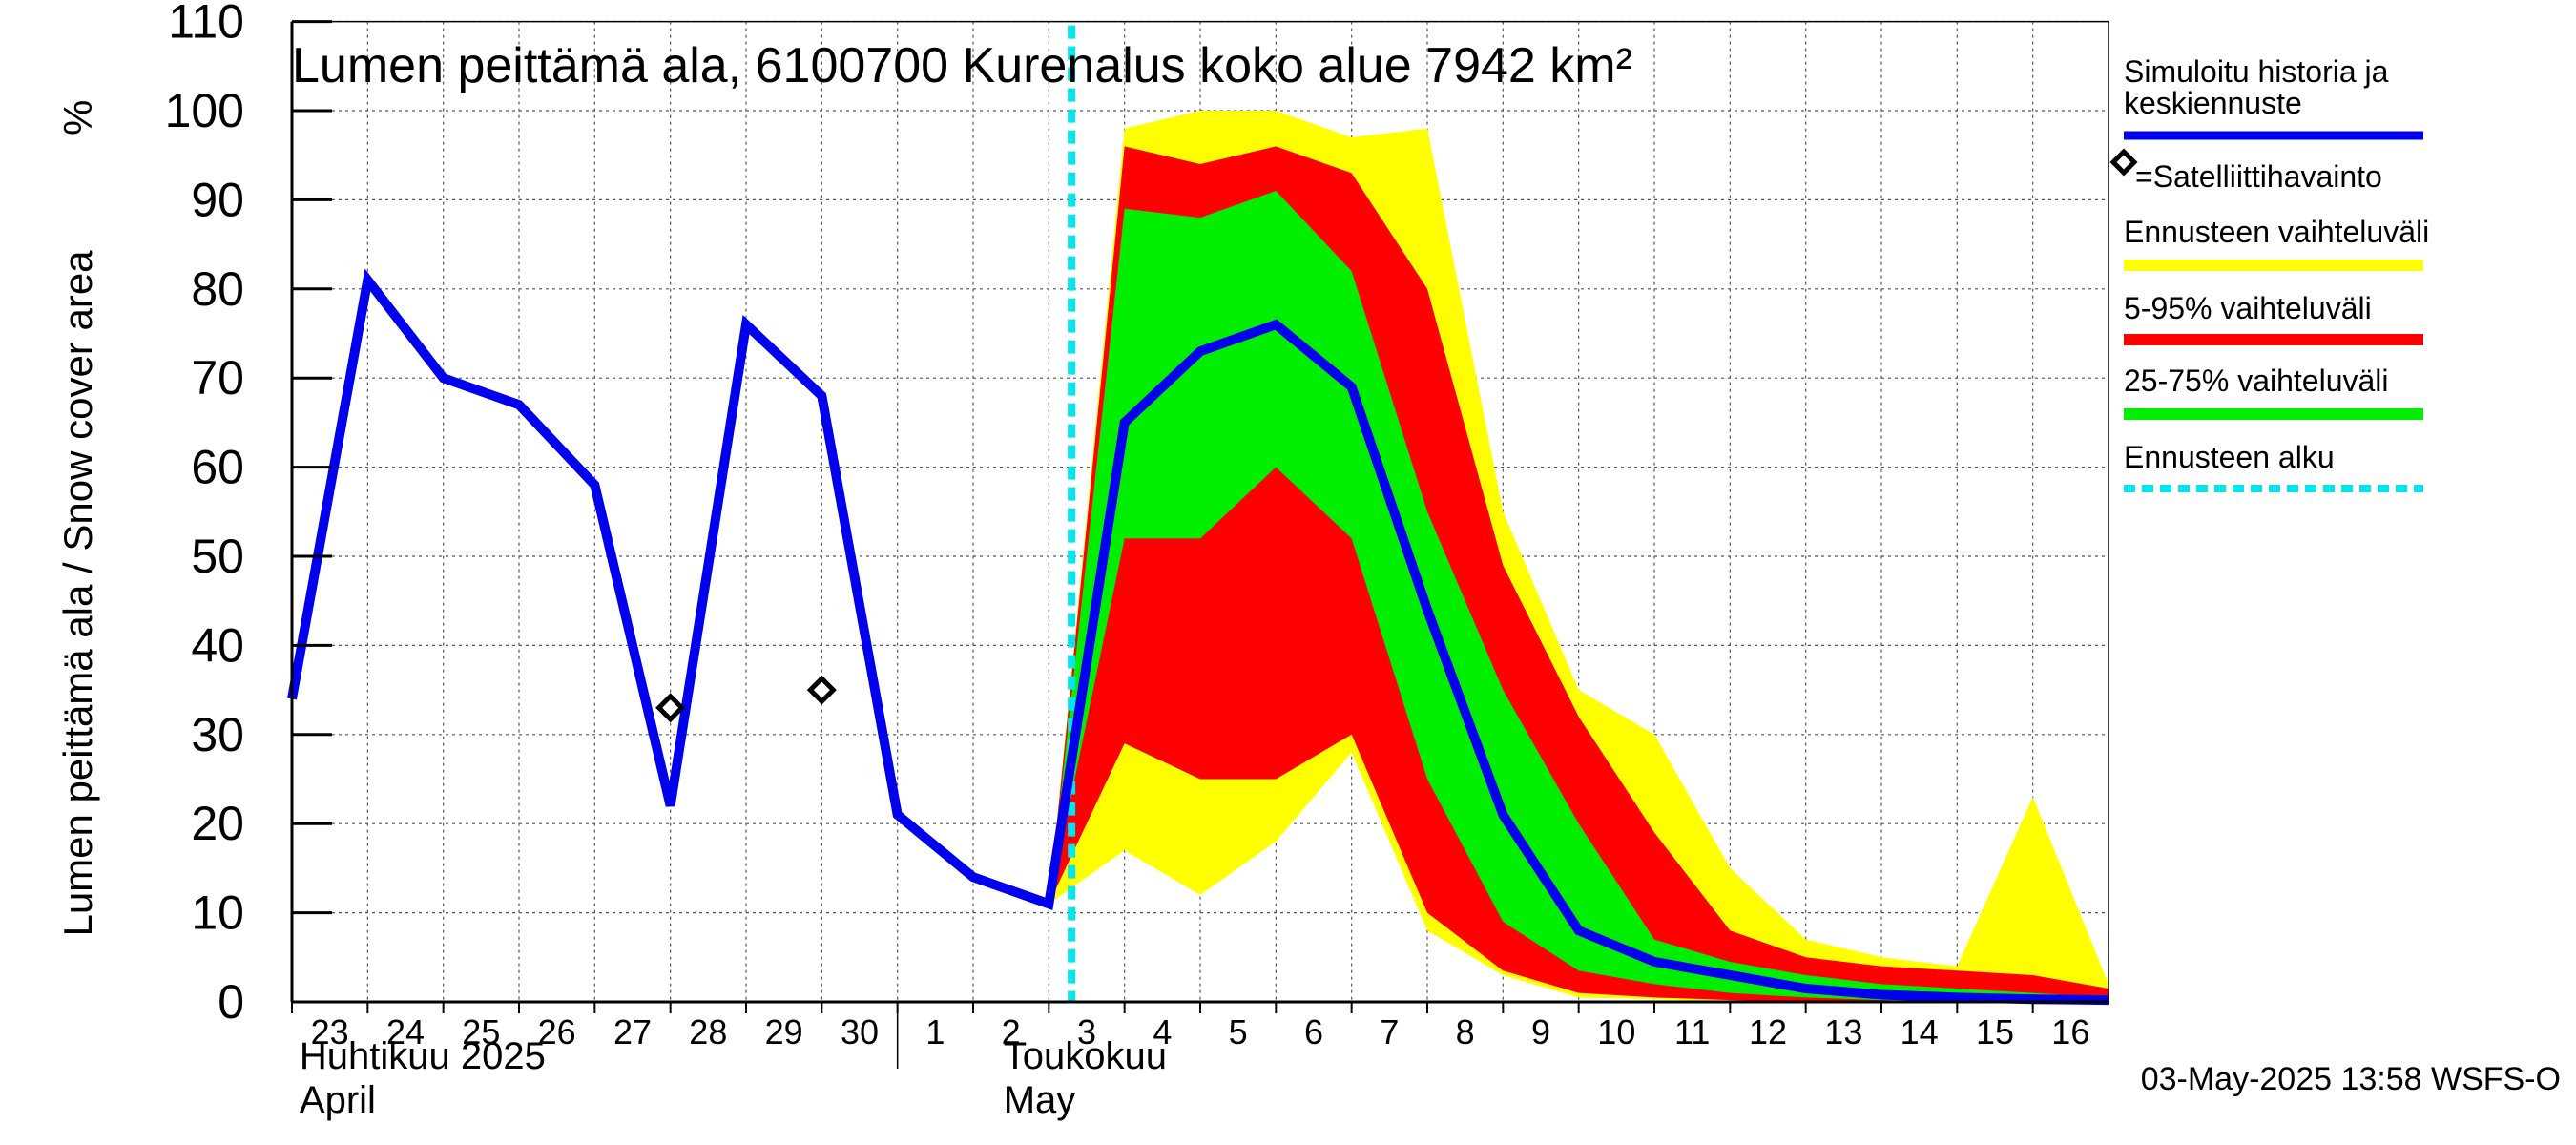  What do you see at coordinates (2229, 457) in the screenshot?
I see `legend-label-forecast-start: Ennusteen alku` at bounding box center [2229, 457].